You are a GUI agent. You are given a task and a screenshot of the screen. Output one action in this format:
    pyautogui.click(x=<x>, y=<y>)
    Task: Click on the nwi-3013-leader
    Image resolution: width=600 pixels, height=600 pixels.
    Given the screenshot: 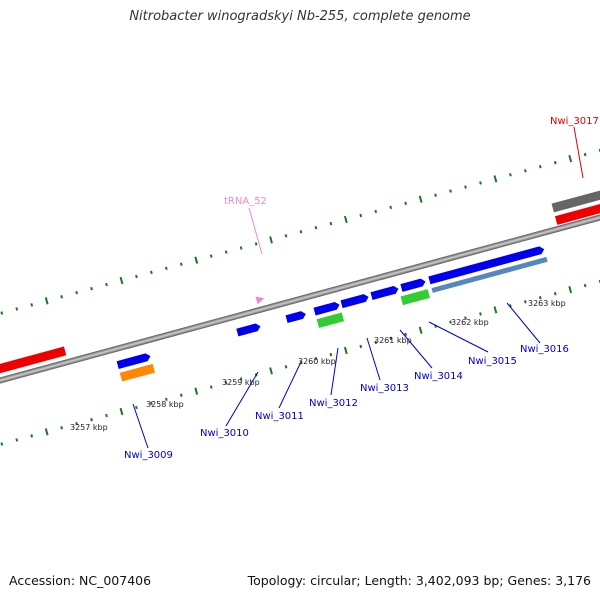 What is the action you would take?
    pyautogui.click(x=373, y=359)
    